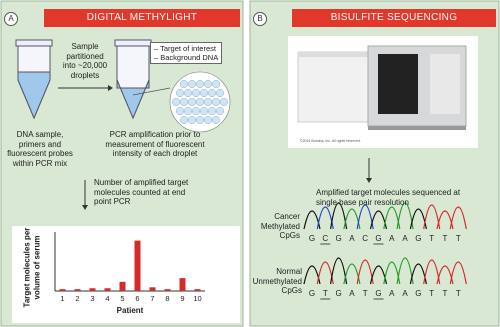 This screenshot has width=500, height=327. Describe the element at coordinates (122, 298) in the screenshot. I see `x-tick-label: 5` at that location.